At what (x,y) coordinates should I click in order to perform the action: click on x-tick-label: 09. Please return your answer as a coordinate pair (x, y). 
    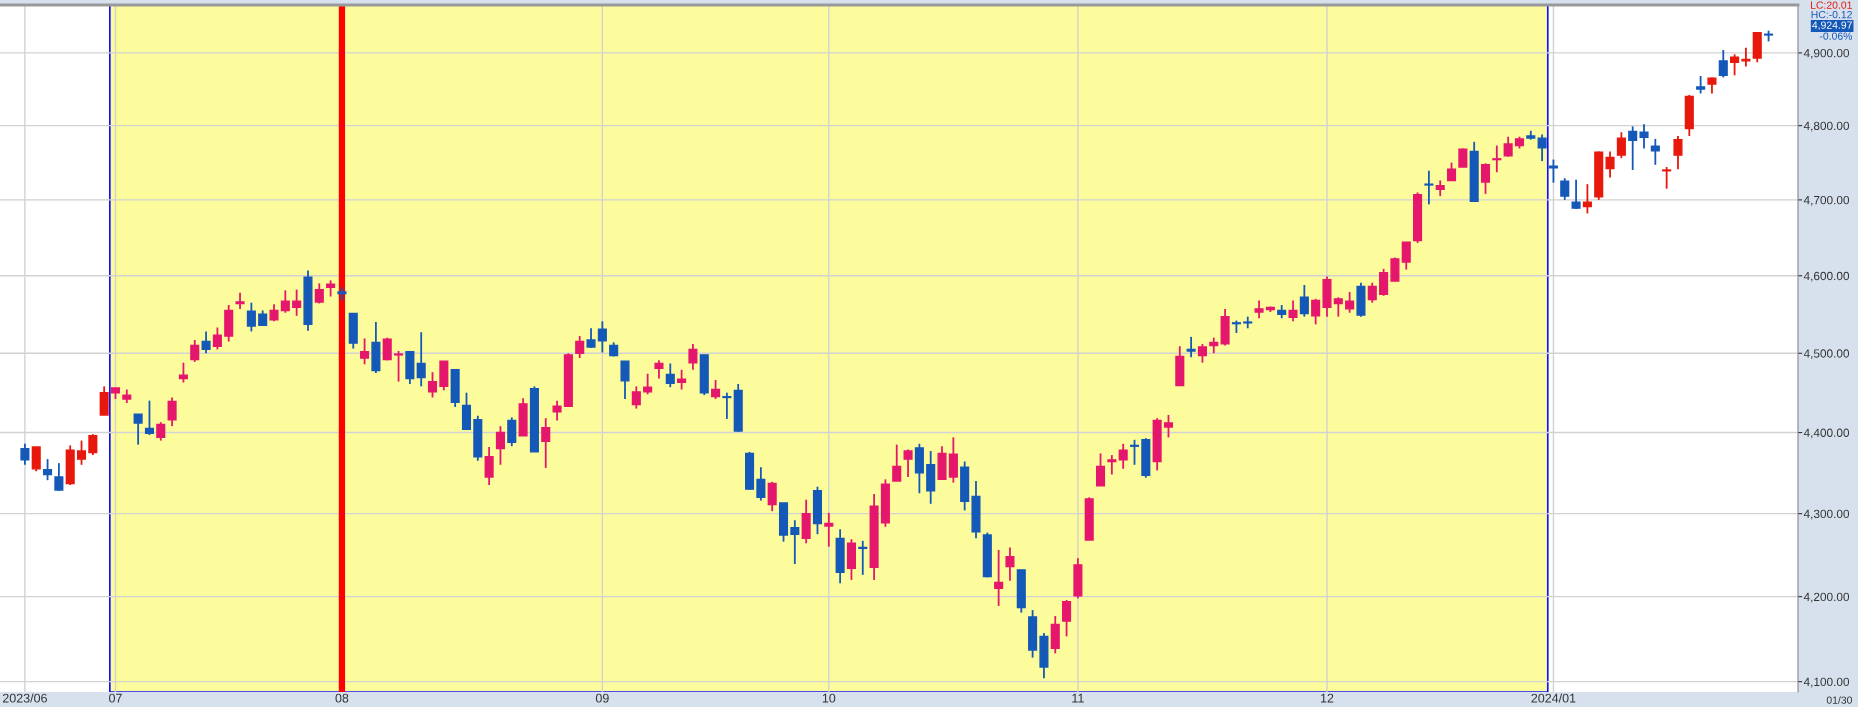
    Looking at the image, I should click on (602, 698).